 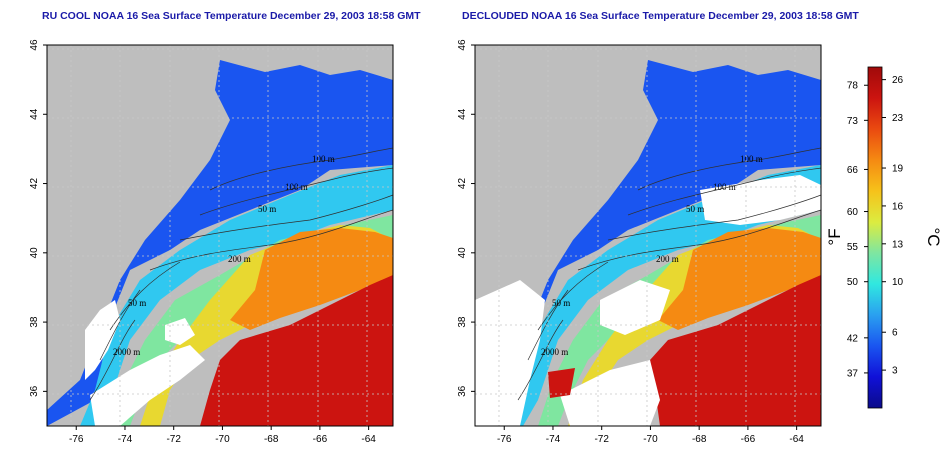 I want to click on celsius-tick-label: 19, so click(x=898, y=169).